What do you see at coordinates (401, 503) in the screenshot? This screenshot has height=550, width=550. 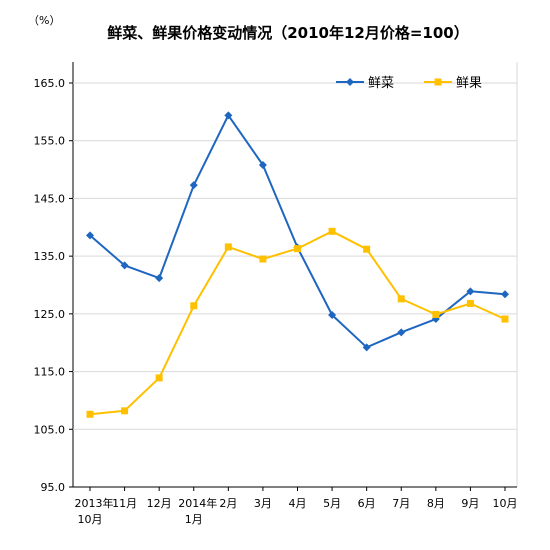 I see `x-tick-label: 7月` at bounding box center [401, 503].